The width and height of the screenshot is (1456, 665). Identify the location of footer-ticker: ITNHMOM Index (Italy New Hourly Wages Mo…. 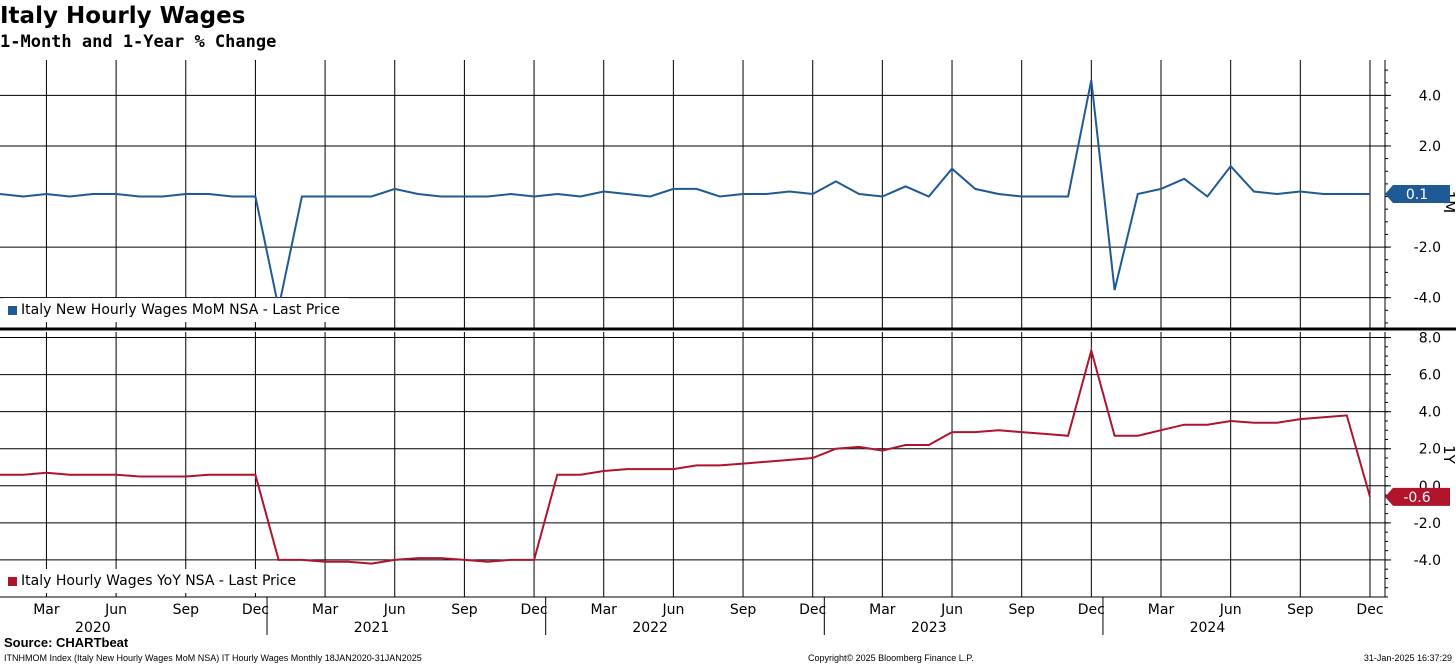
(213, 658).